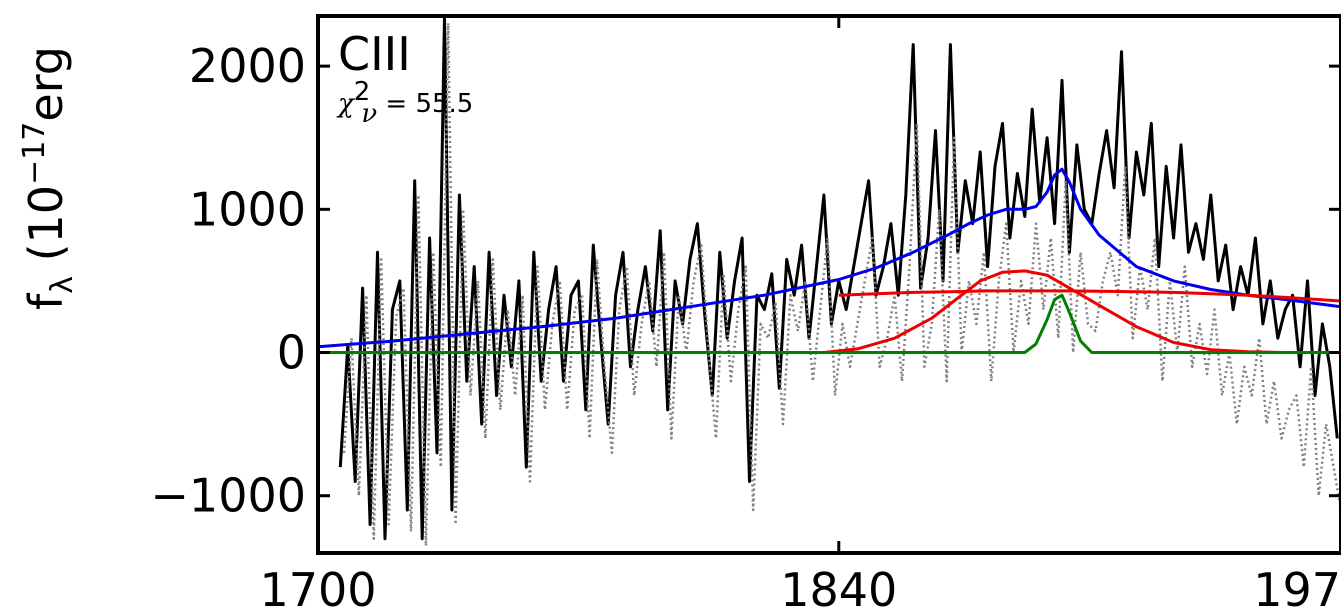  What do you see at coordinates (838, 589) in the screenshot?
I see `x-tick-label: 1840` at bounding box center [838, 589].